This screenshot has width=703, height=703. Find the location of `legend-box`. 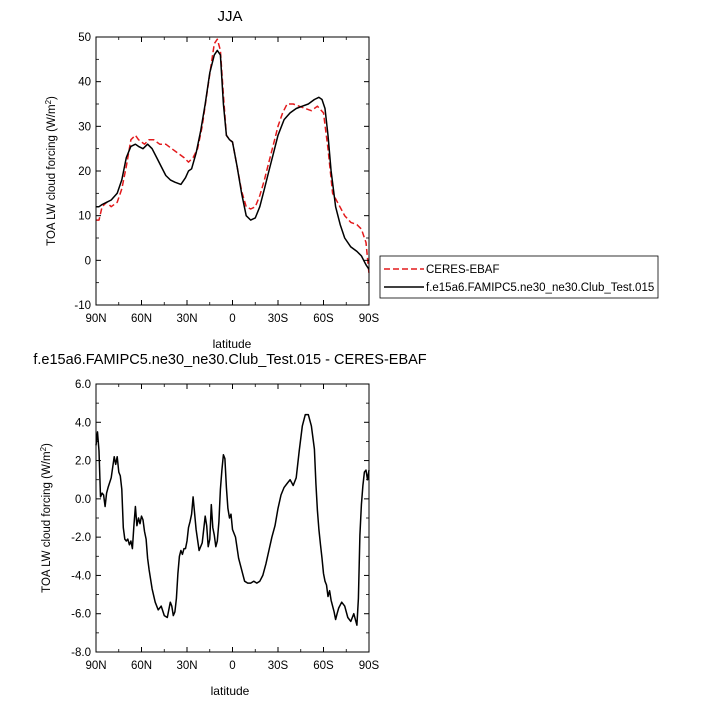

legend-box is located at coordinates (519, 277).